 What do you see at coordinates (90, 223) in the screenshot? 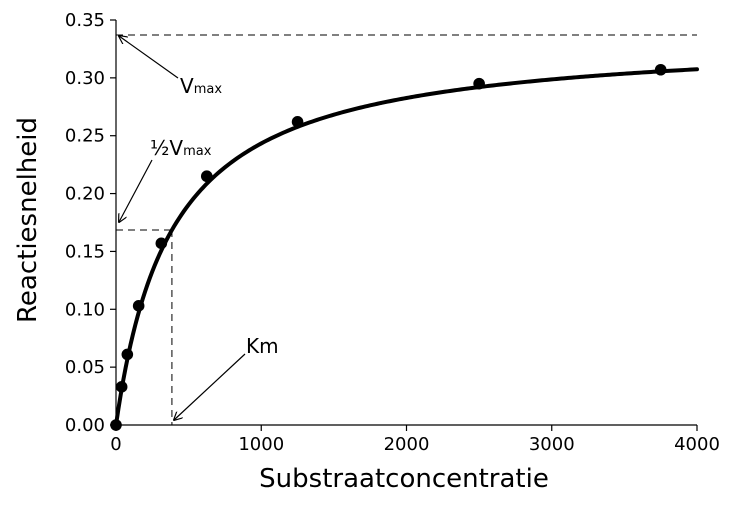
I see `y-axis-ticks: 0.00 0.05 0.10 0.15 0.20 0.25 0.30 0.35` at bounding box center [90, 223].